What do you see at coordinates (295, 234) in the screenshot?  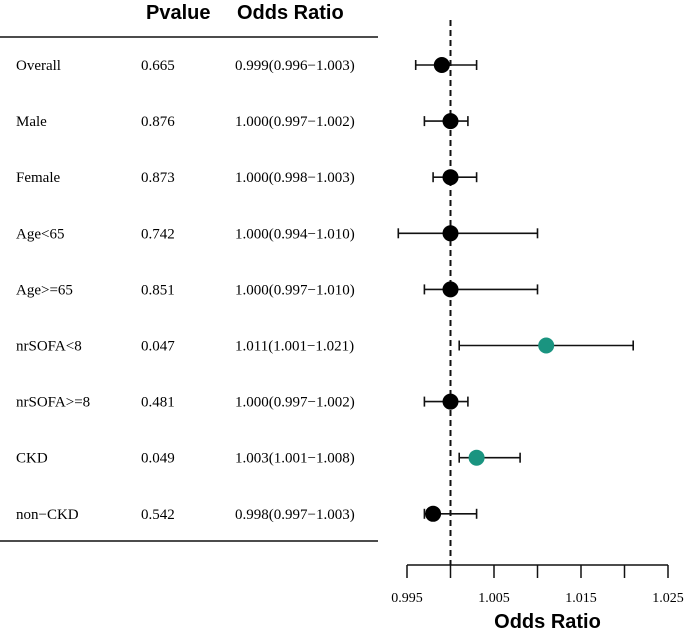 I see `row-odds-ratio: 1.000(0.994−1.010)` at bounding box center [295, 234].